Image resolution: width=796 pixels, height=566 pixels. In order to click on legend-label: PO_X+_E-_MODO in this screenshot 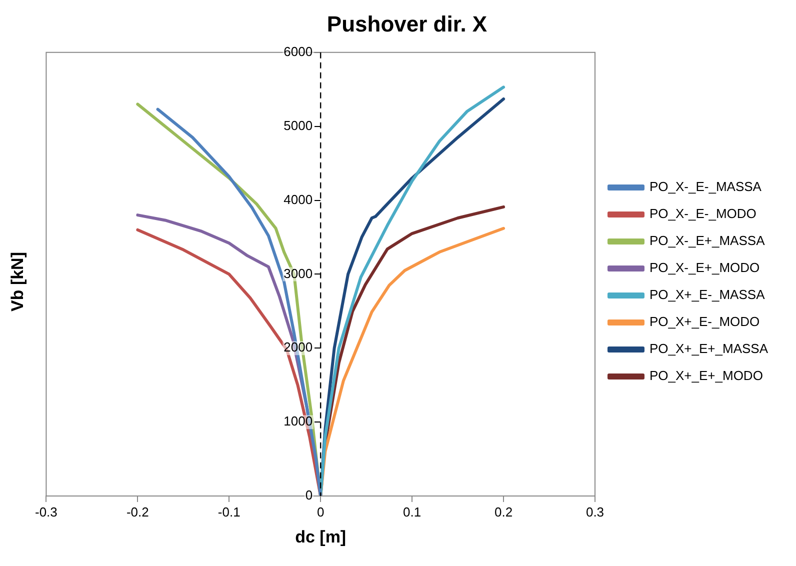, I will do `click(704, 322)`.